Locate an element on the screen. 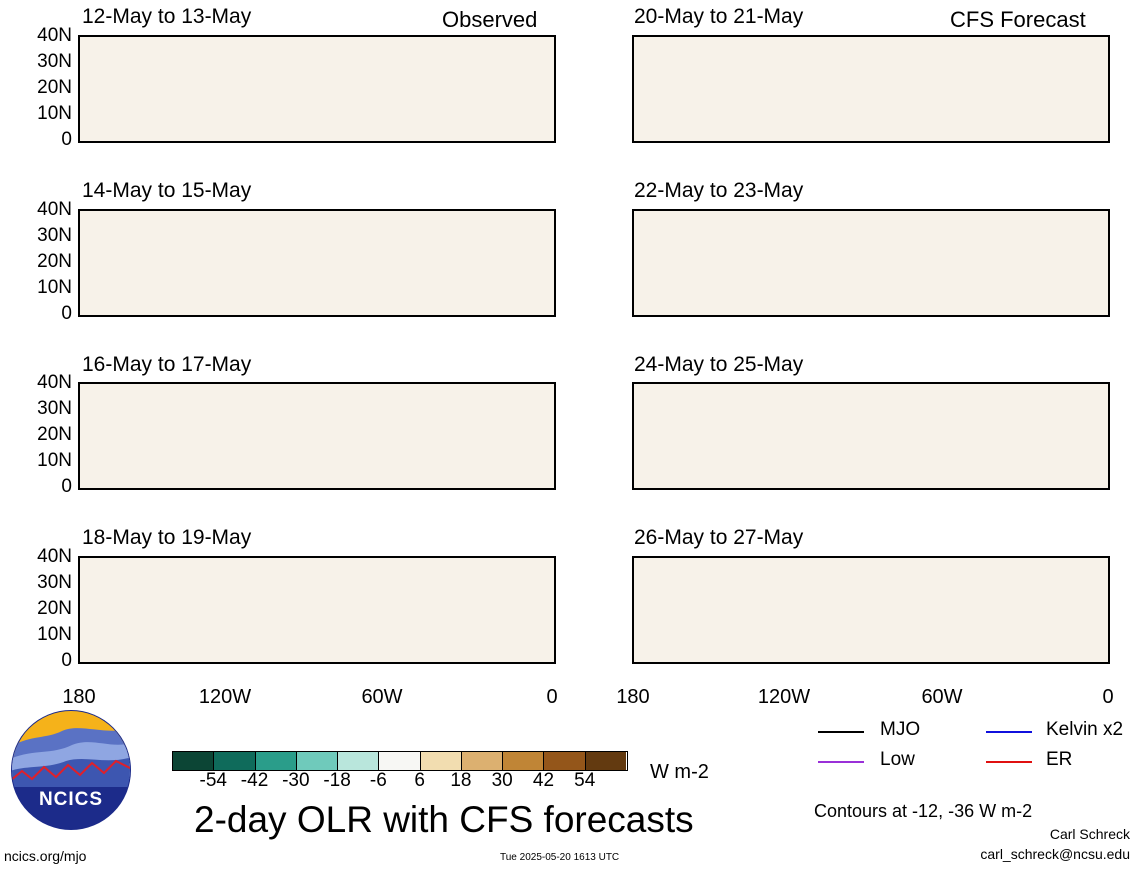 This screenshot has height=871, width=1135. panel-date-label: 14-May to 15-May is located at coordinates (167, 190).